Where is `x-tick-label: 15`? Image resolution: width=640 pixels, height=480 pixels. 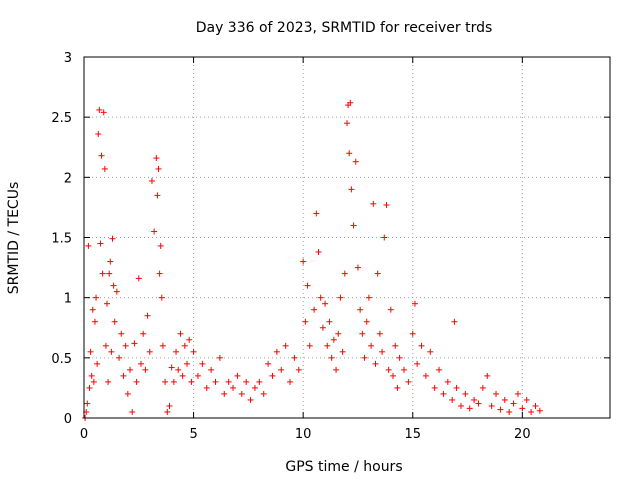
x-tick-label: 15 is located at coordinates (412, 434).